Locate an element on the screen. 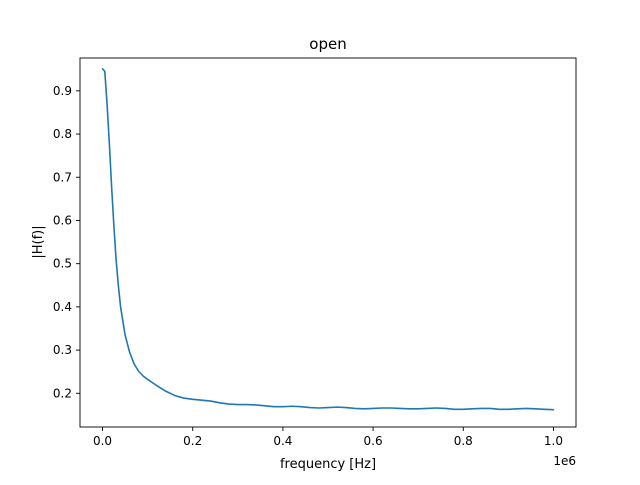 The height and width of the screenshot is (485, 640). y-axis-label: |H(f)| is located at coordinates (38, 241).